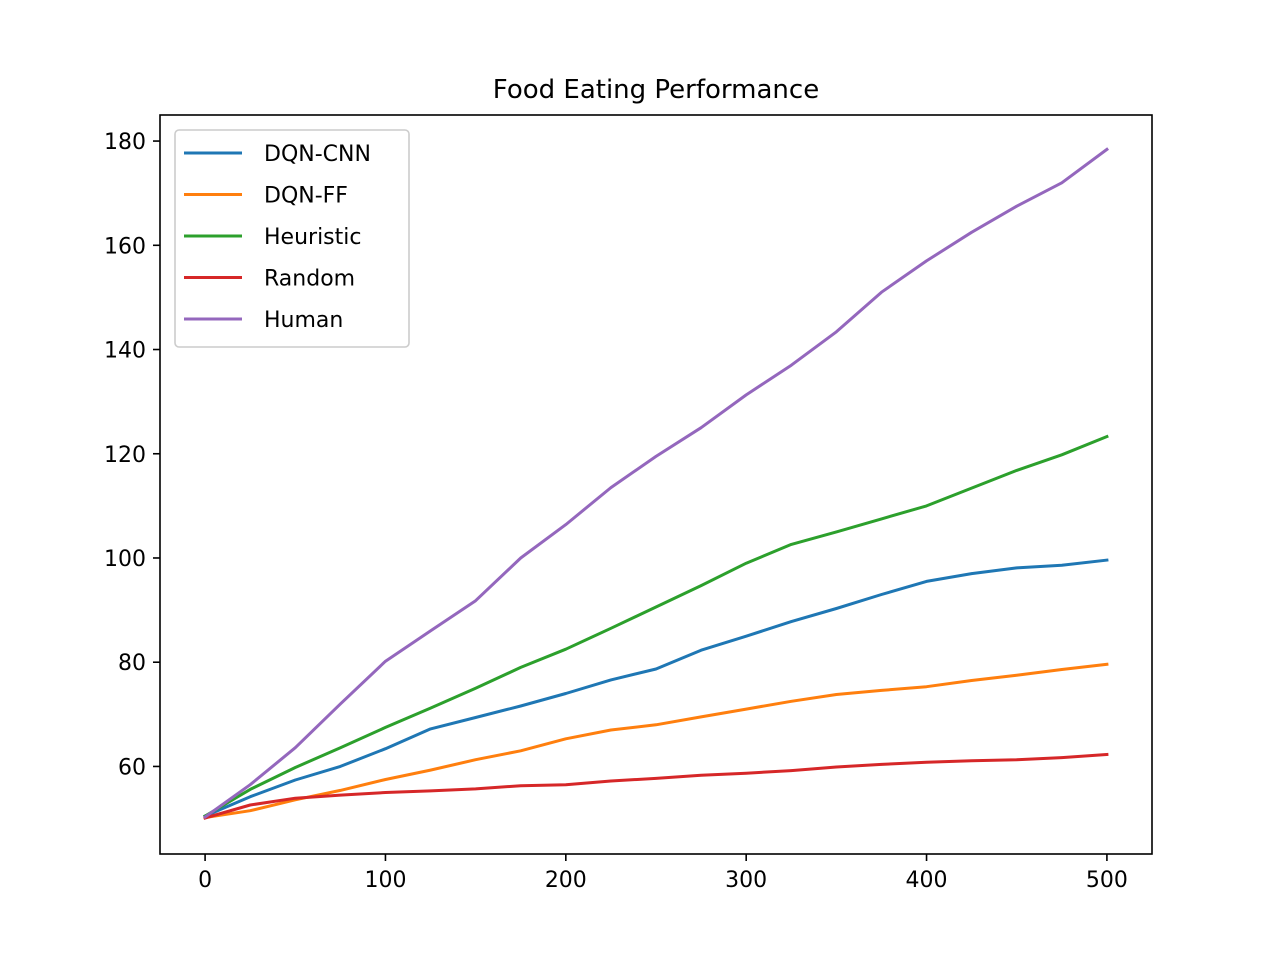 Image resolution: width=1280 pixels, height=960 pixels. I want to click on chart-title: Food Eating Performance, so click(656, 90).